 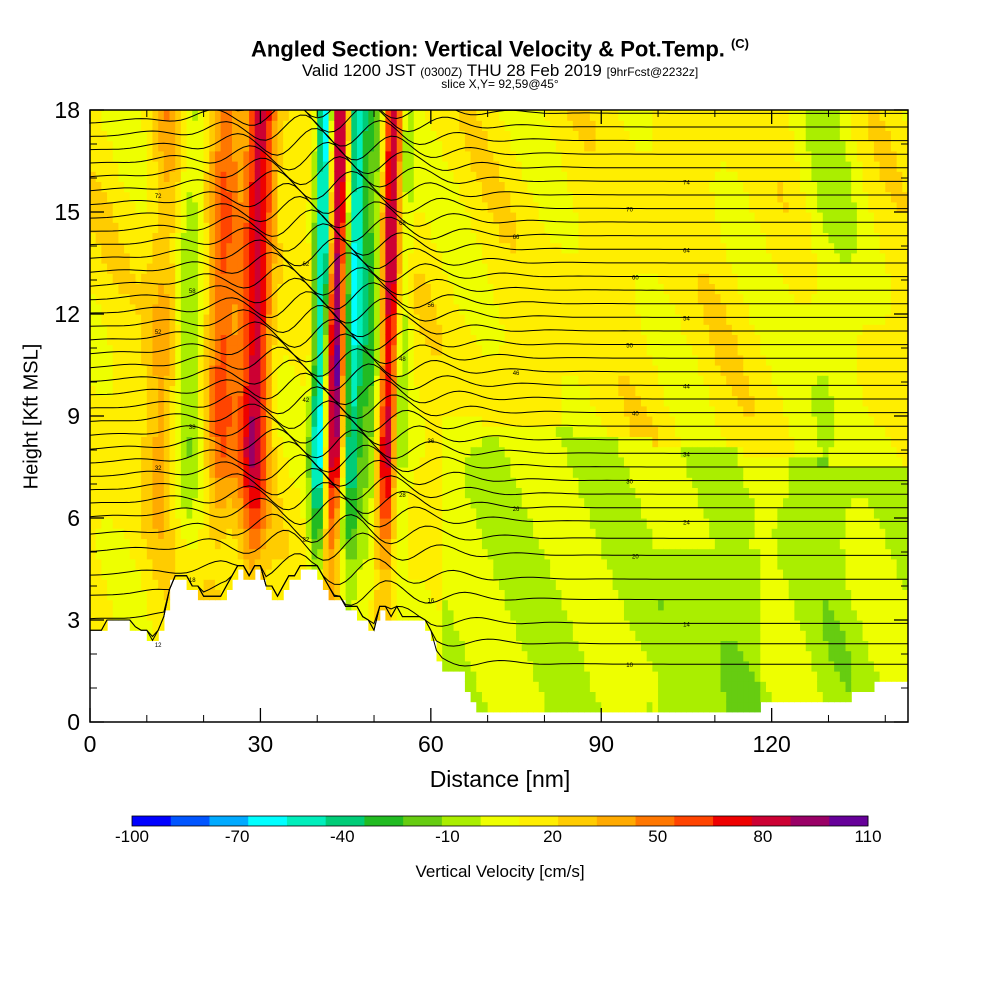 What do you see at coordinates (358, 70) in the screenshot?
I see `valid-time: Valid 1200 JST` at bounding box center [358, 70].